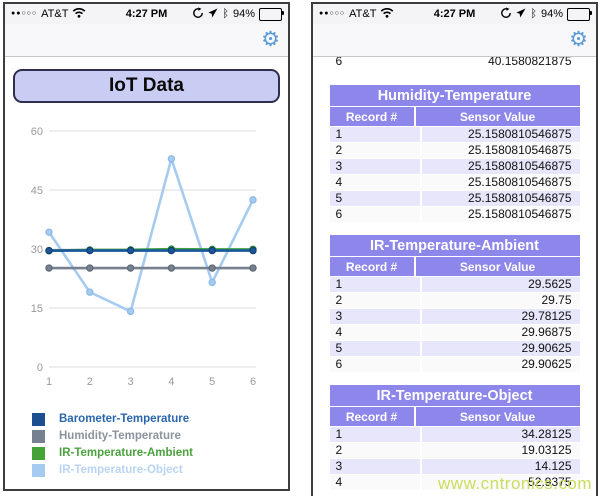 Image resolution: width=600 pixels, height=496 pixels. I want to click on table-row: 3 29.78125, so click(454, 317).